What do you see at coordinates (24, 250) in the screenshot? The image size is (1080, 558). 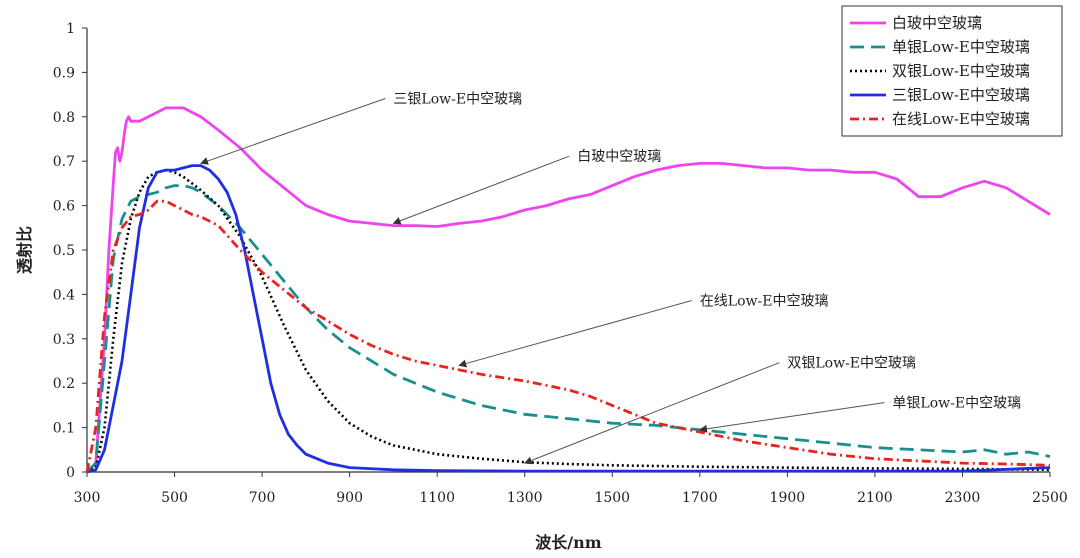 I see `y-axis-title: 透射比` at bounding box center [24, 250].